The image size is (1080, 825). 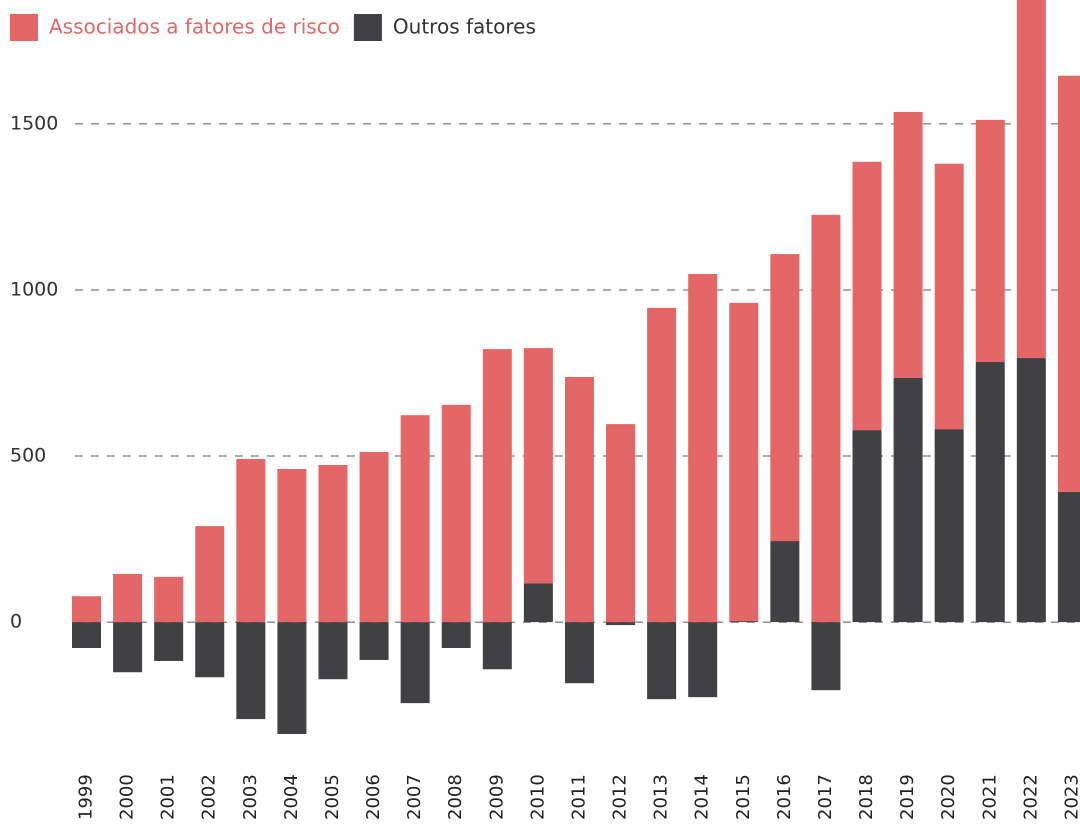 I want to click on x-tick-label: 2006, so click(x=373, y=797).